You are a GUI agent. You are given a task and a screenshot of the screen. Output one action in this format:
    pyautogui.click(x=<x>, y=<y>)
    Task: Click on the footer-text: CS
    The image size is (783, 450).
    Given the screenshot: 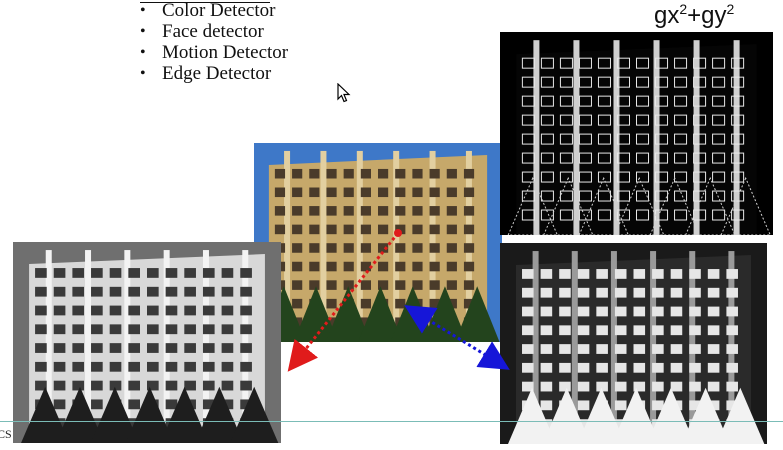 What is the action you would take?
    pyautogui.click(x=6, y=434)
    